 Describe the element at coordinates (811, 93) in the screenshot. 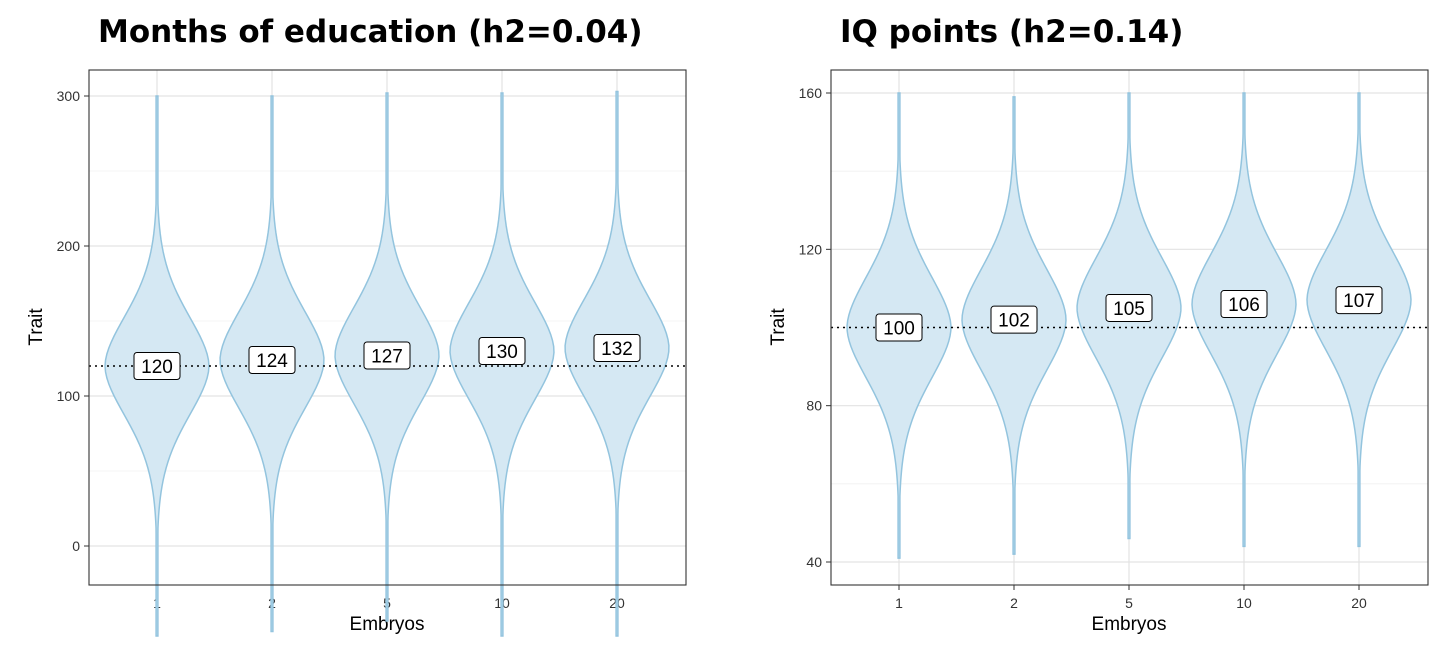

I see `y-tick-label: 160` at that location.